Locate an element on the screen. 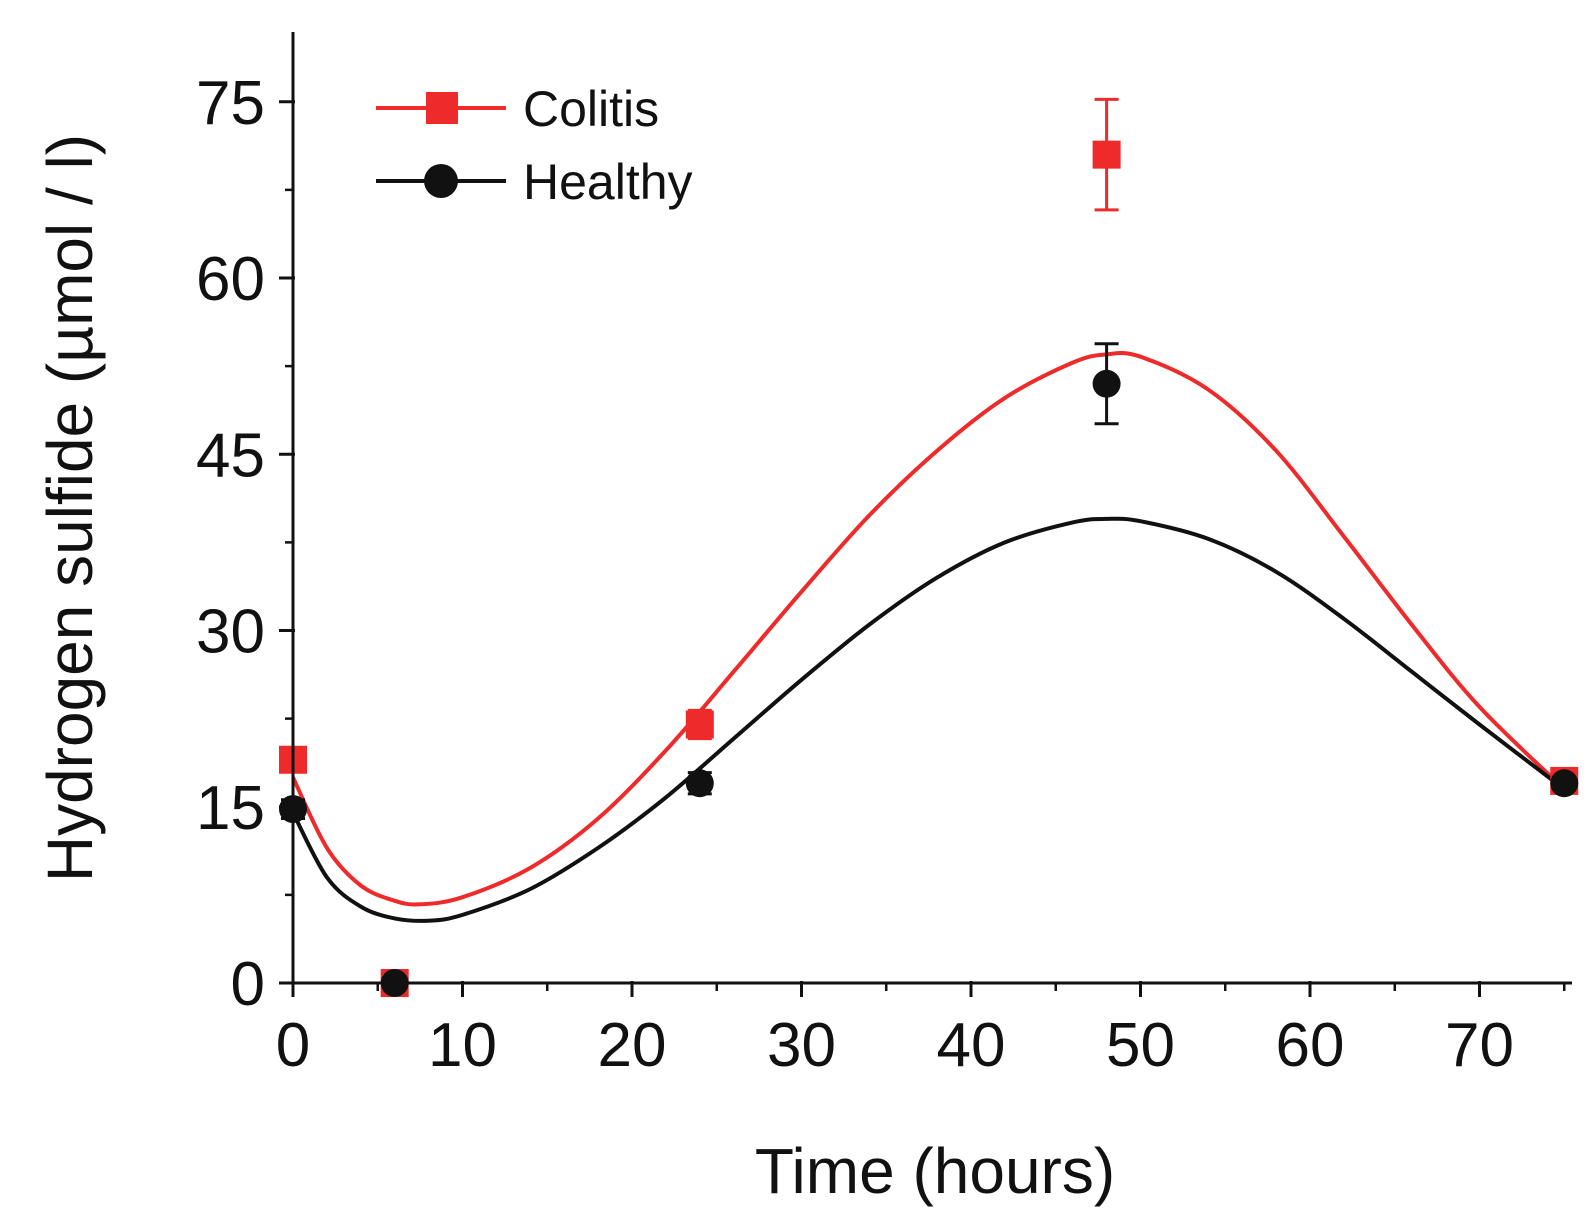 This screenshot has height=1214, width=1590. legend-colitis-marker is located at coordinates (442, 108).